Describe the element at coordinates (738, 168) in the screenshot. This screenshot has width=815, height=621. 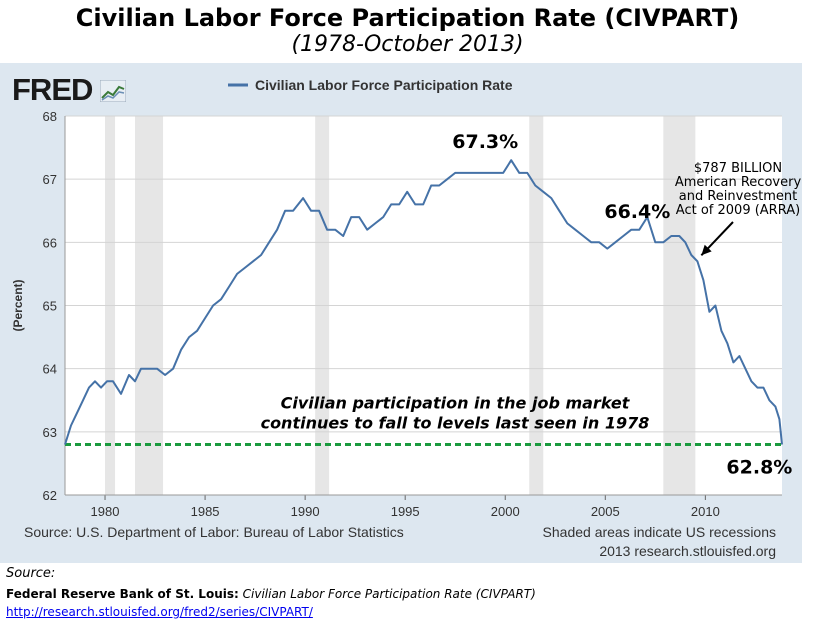
I see `annotation-text: $787 BILLION` at that location.